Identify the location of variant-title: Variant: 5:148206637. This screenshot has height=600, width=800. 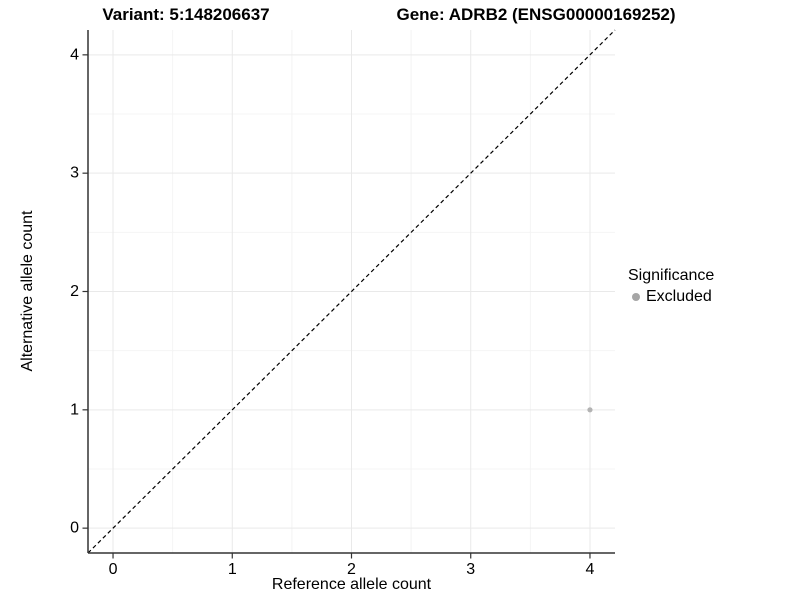
(186, 14).